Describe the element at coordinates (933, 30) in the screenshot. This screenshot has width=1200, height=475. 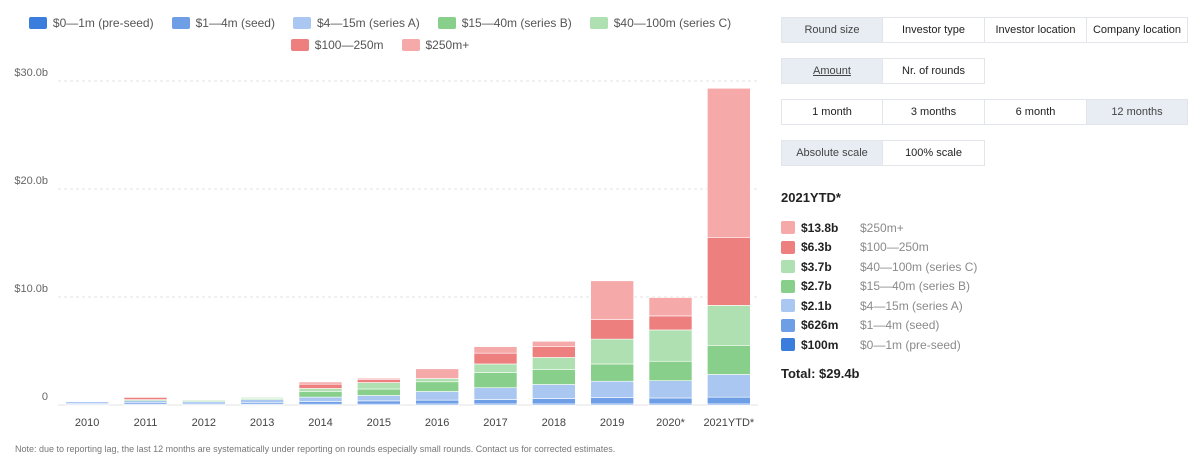
I see `tab-investor-type: Investor type` at that location.